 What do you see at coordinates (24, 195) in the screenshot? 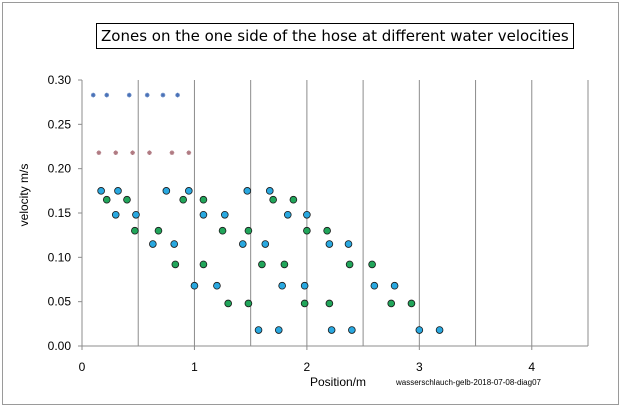
I see `y-axis-title: velocity m/s` at bounding box center [24, 195].